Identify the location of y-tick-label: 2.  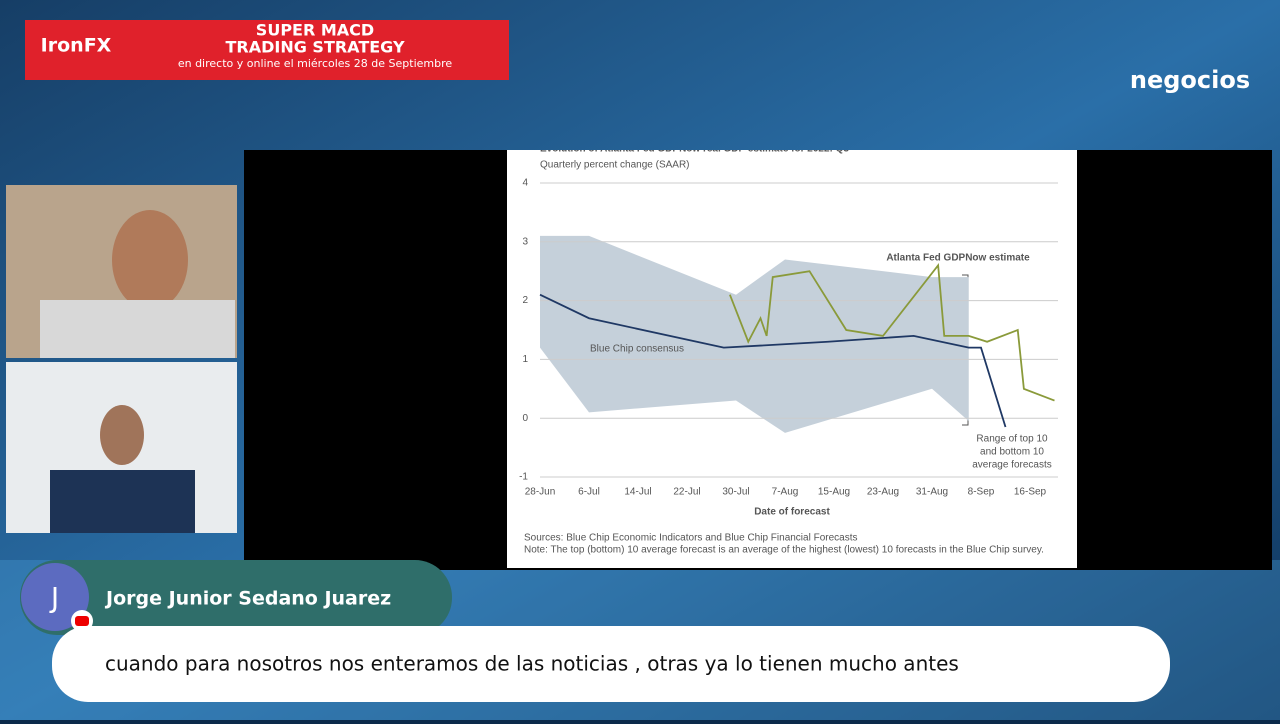
(525, 300).